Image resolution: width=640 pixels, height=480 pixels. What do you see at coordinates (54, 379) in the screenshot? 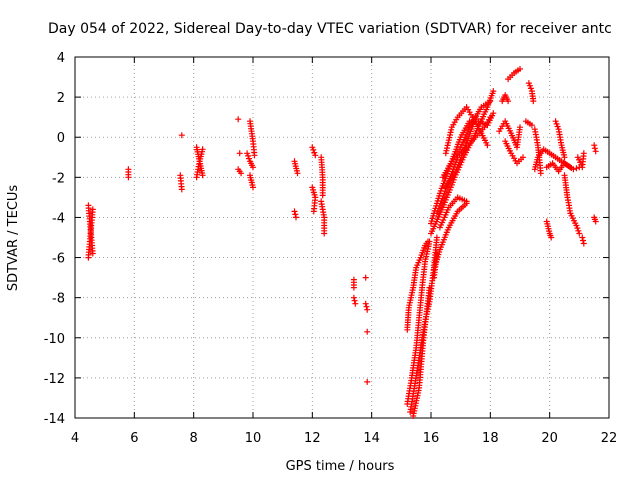
I see `y-tick-label: -12` at bounding box center [54, 379].